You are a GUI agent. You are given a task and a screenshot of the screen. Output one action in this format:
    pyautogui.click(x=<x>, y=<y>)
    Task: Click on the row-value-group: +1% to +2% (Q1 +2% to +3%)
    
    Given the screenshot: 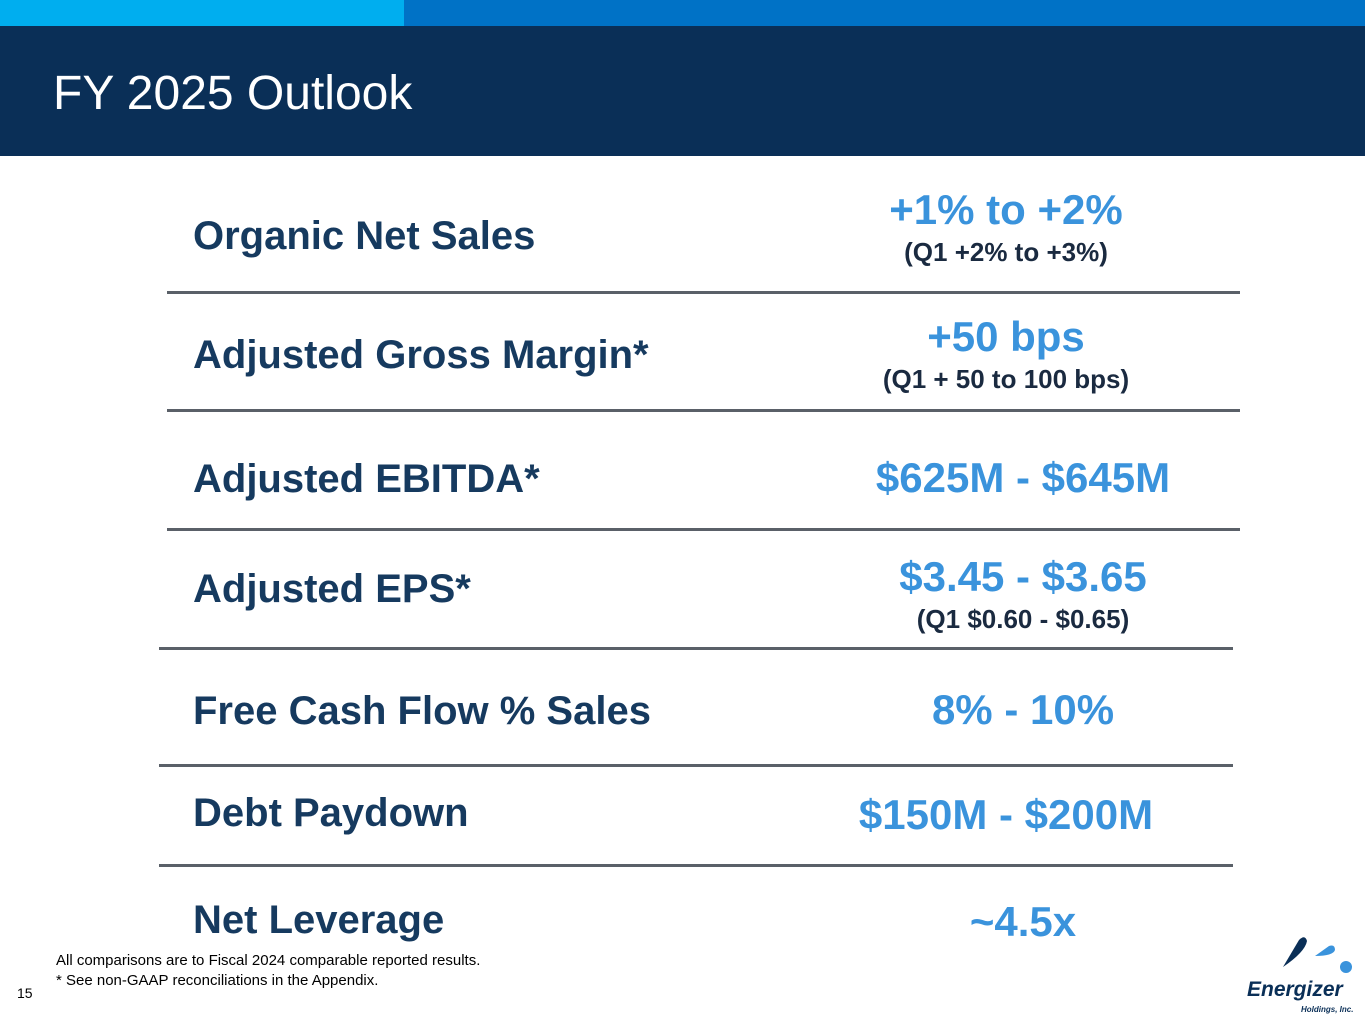 What is the action you would take?
    pyautogui.click(x=1006, y=226)
    